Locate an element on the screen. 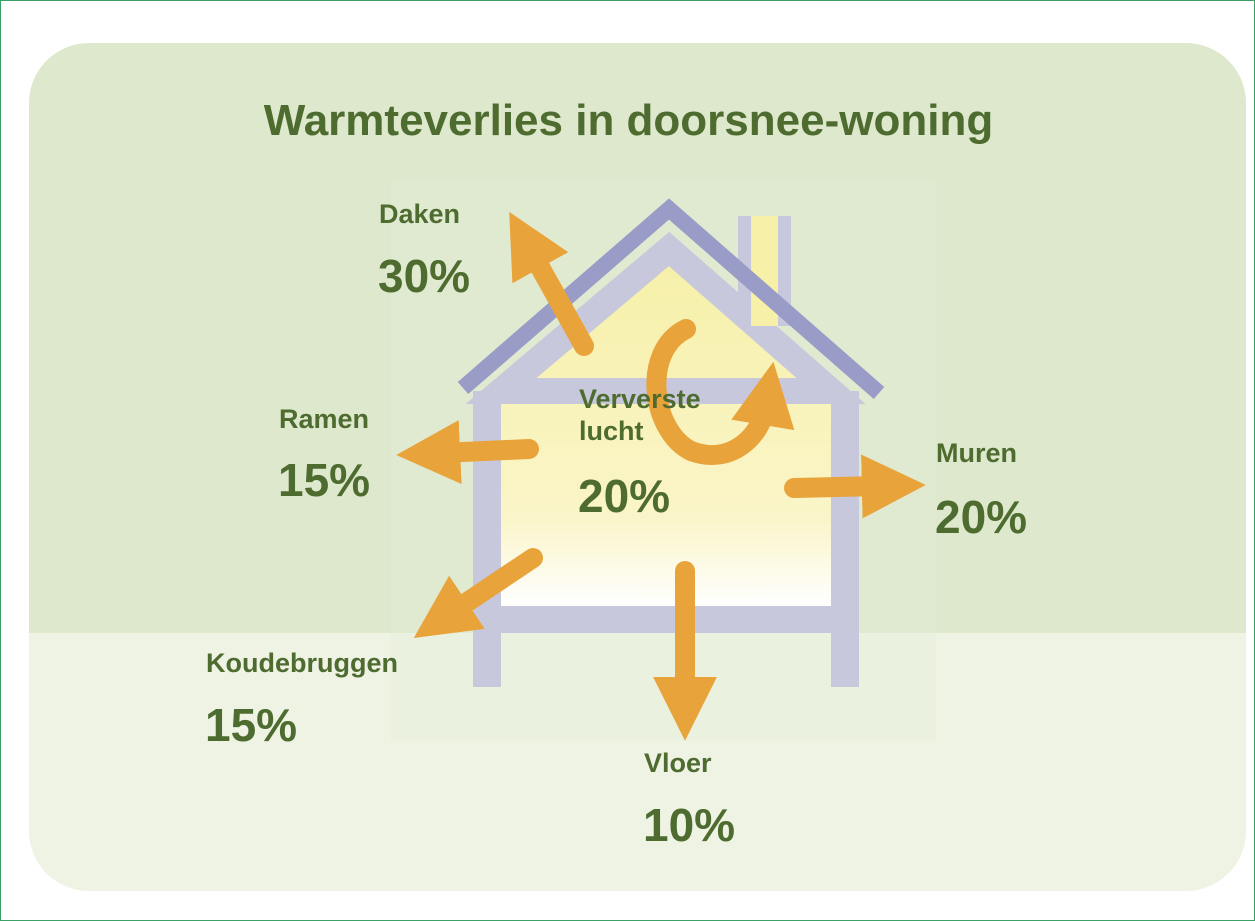  label: Koudebruggen is located at coordinates (302, 663).